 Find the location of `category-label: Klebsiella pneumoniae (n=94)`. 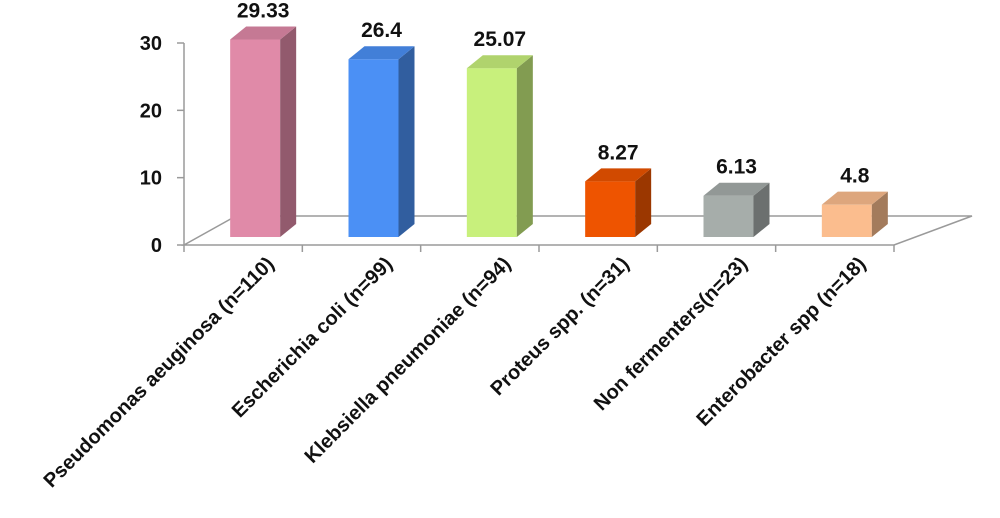

category-label: Klebsiella pneumoniae (n=94) is located at coordinates (408, 360).